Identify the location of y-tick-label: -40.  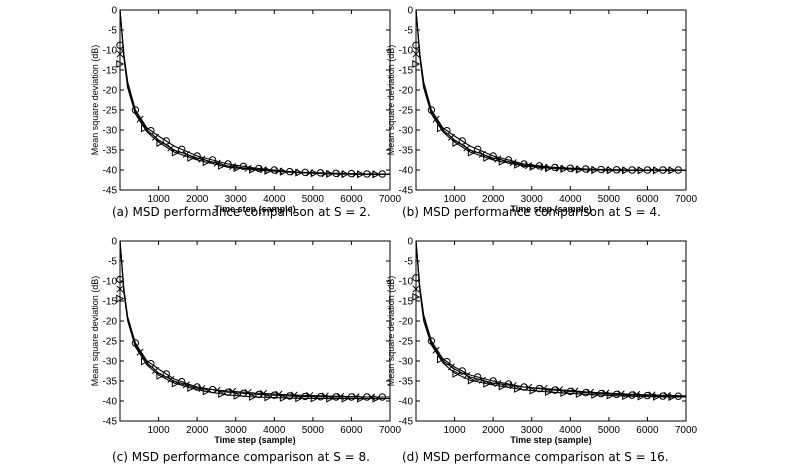
(110, 402).